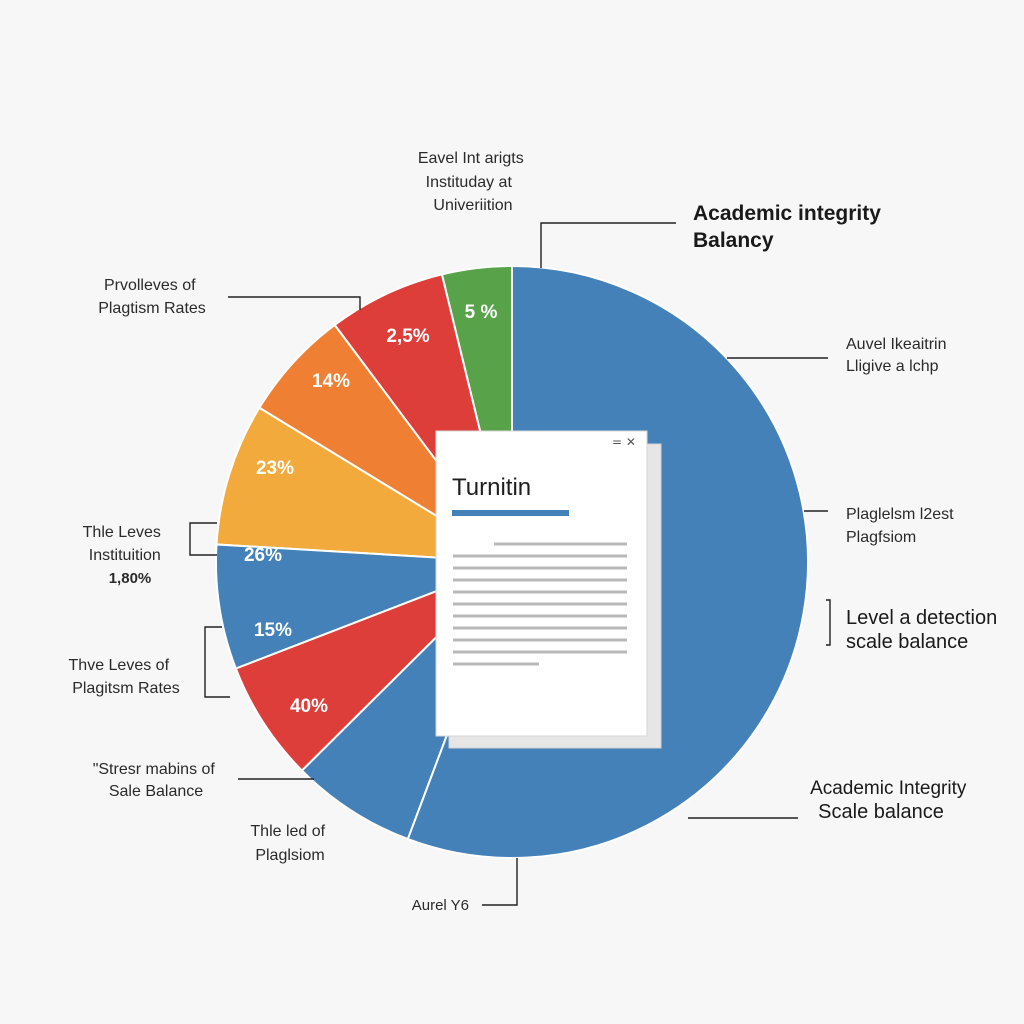  Describe the element at coordinates (331, 381) in the screenshot. I see `slice-label: 14%` at that location.